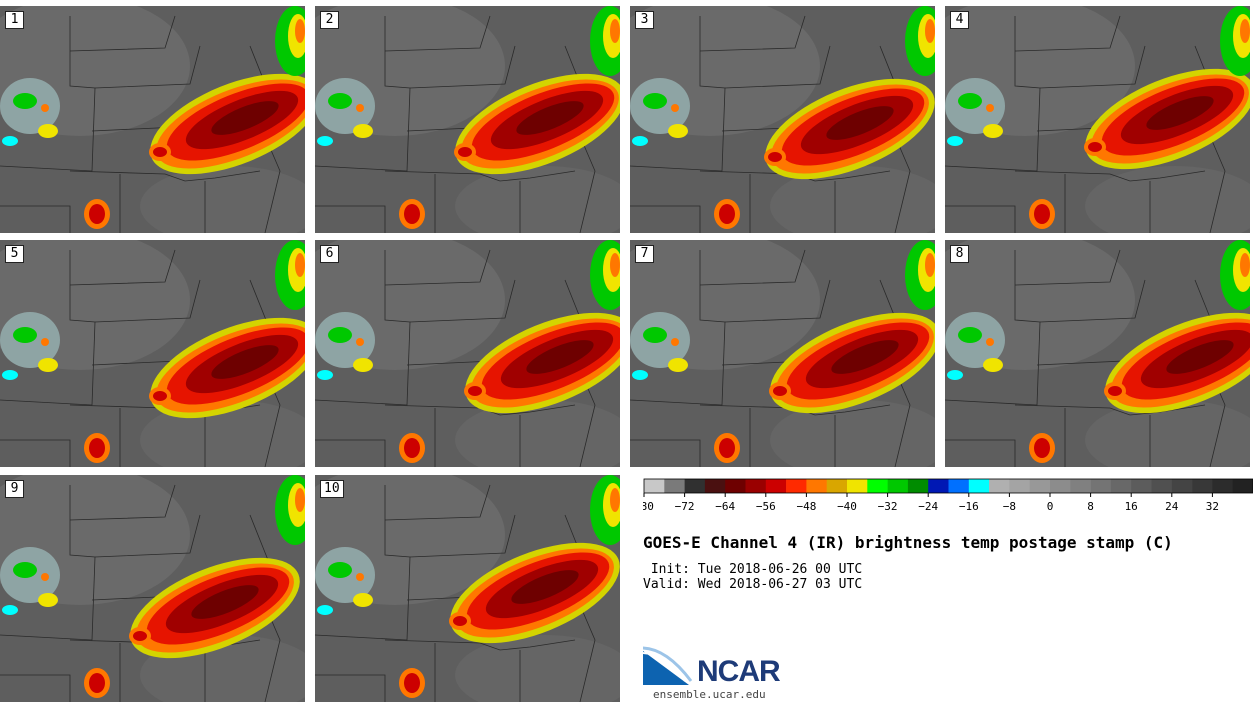 This screenshot has width=1260, height=703. Describe the element at coordinates (806, 506) in the screenshot. I see `colorbar-tick-label: −48` at that location.